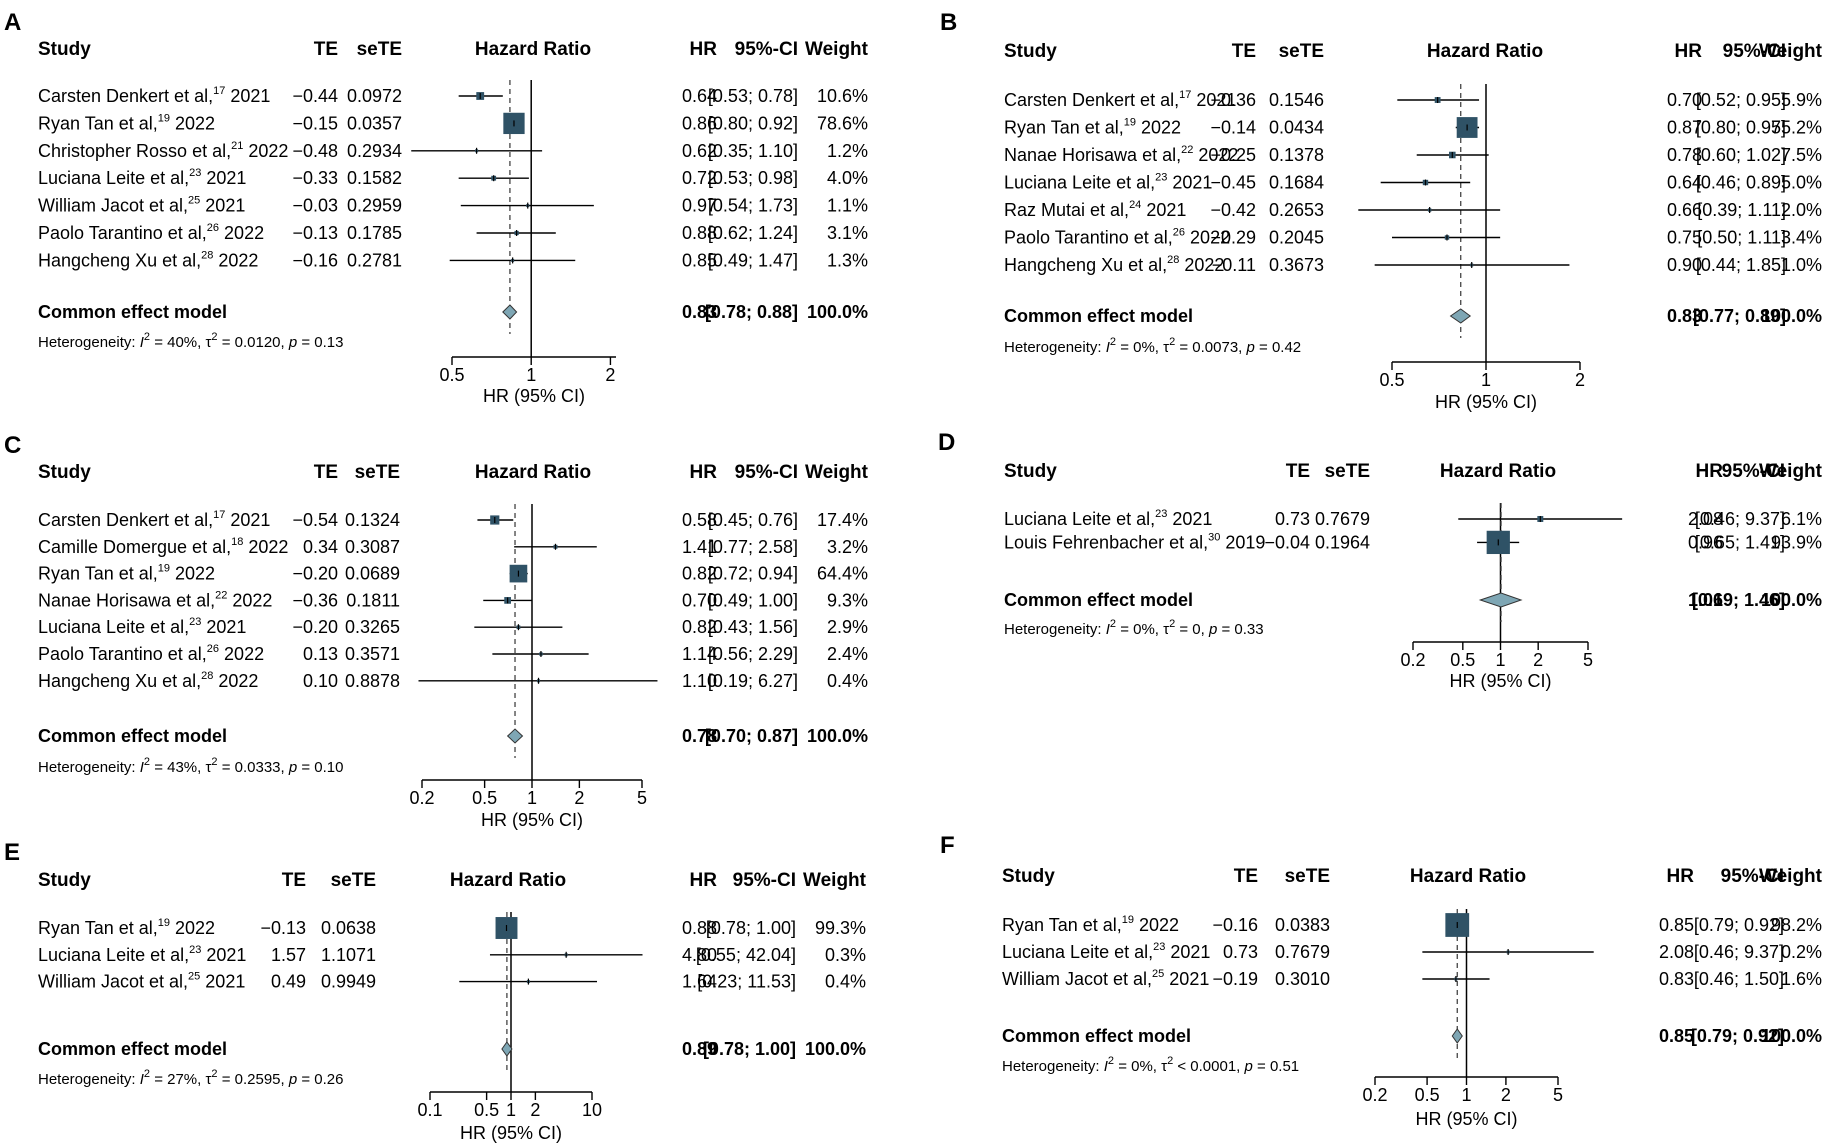 The image size is (1826, 1144). I want to click on study-sete: 0.1324, so click(372, 520).